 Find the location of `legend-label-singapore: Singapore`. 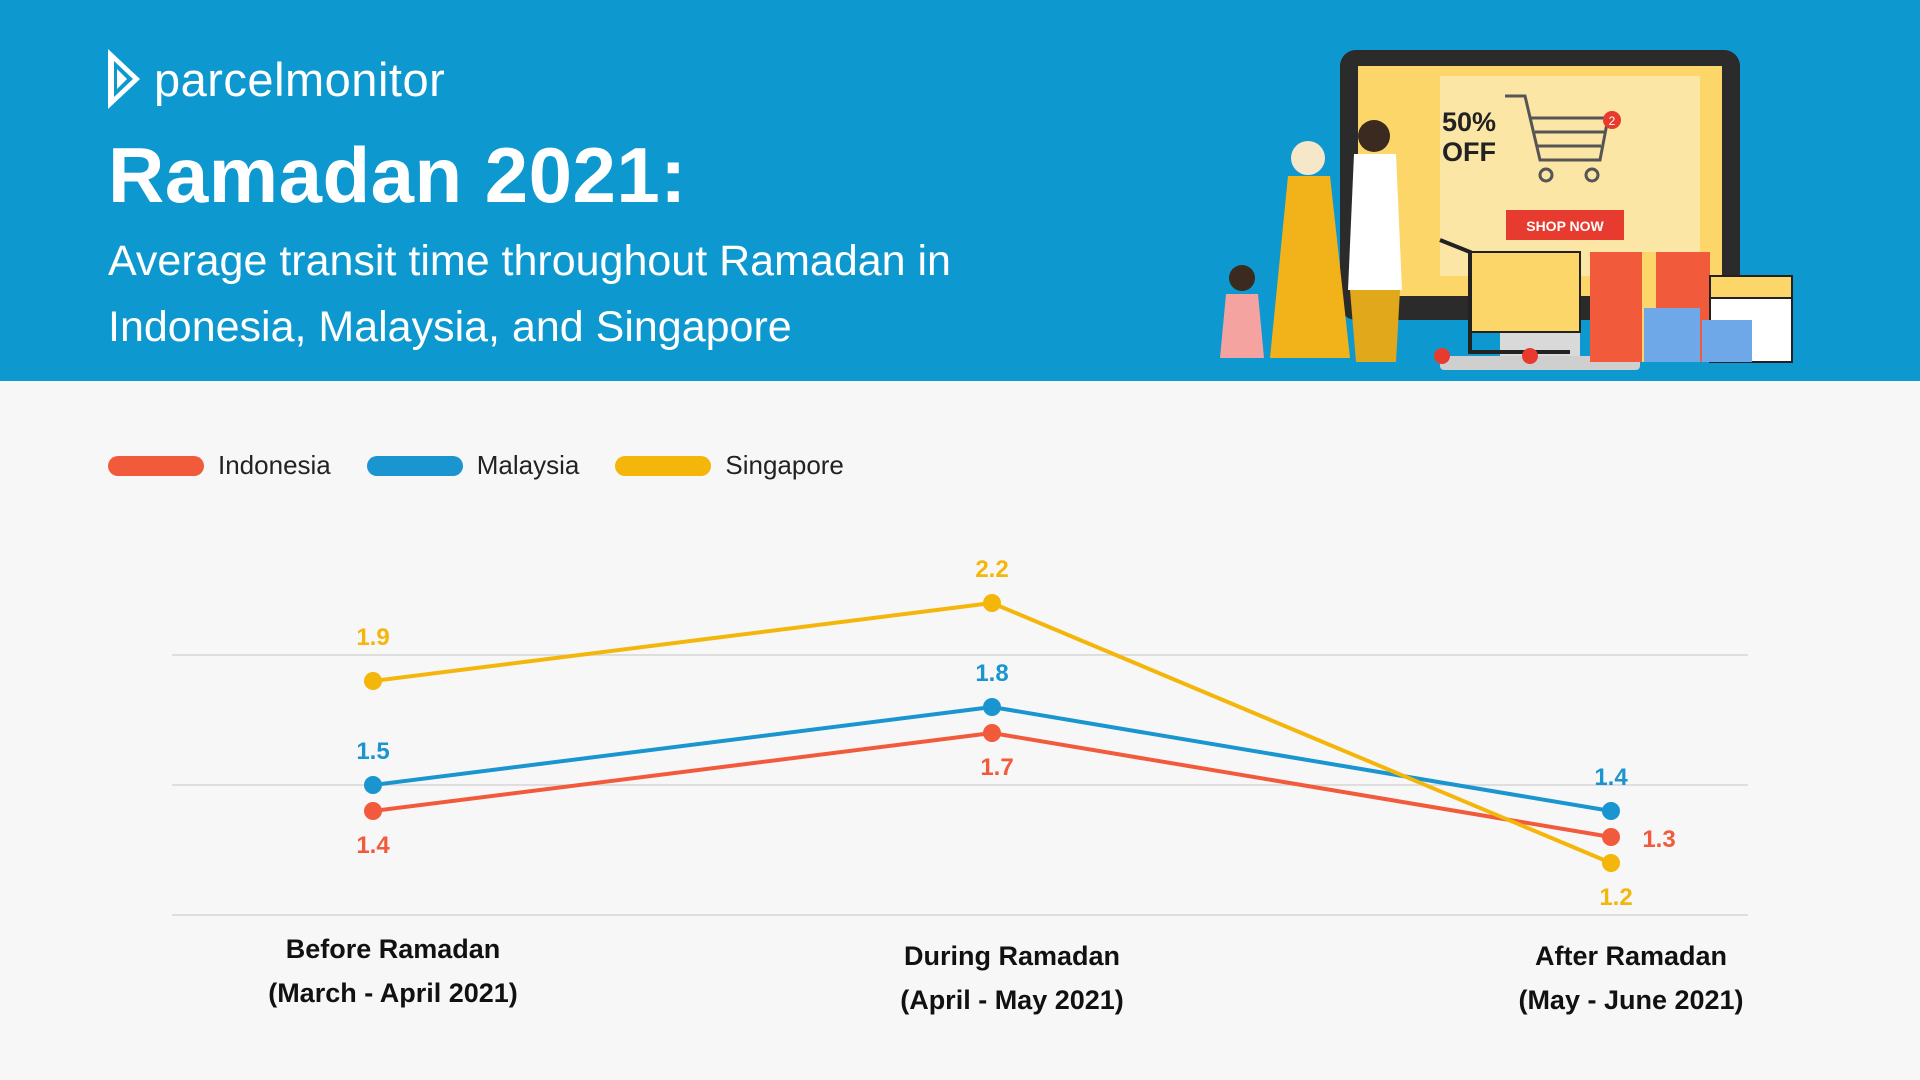

legend-label-singapore: Singapore is located at coordinates (784, 465).